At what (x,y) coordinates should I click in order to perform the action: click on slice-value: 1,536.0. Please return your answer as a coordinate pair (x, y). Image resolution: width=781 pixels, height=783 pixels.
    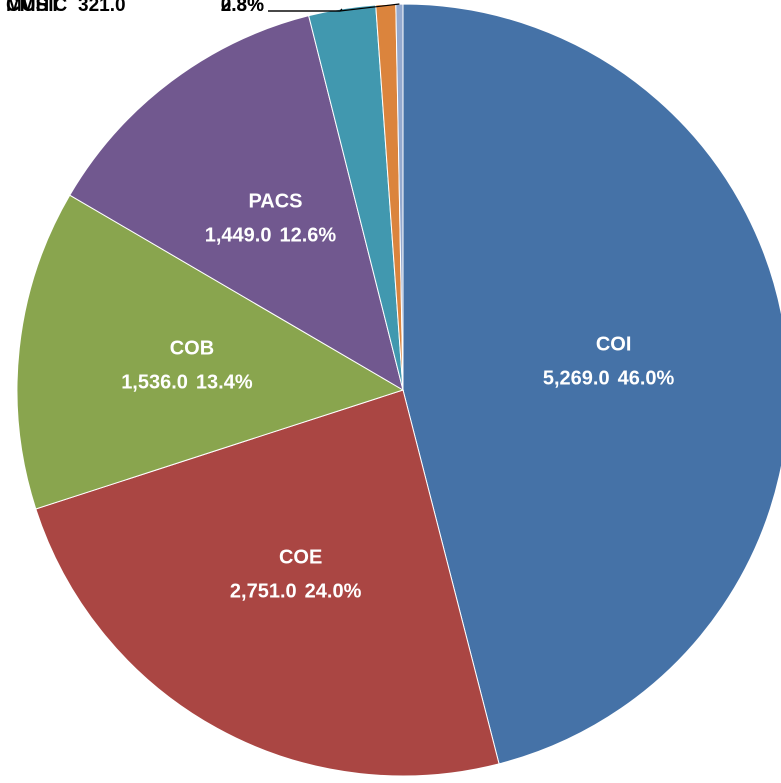
    Looking at the image, I should click on (154, 382).